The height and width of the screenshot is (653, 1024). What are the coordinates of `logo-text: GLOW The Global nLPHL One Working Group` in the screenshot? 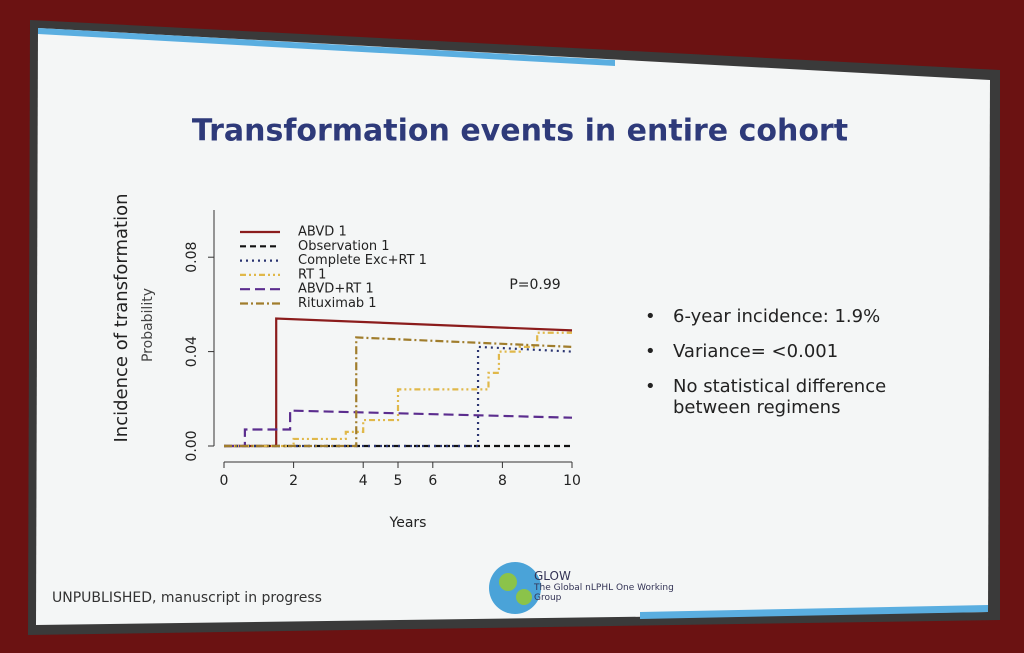 It's located at (604, 586).